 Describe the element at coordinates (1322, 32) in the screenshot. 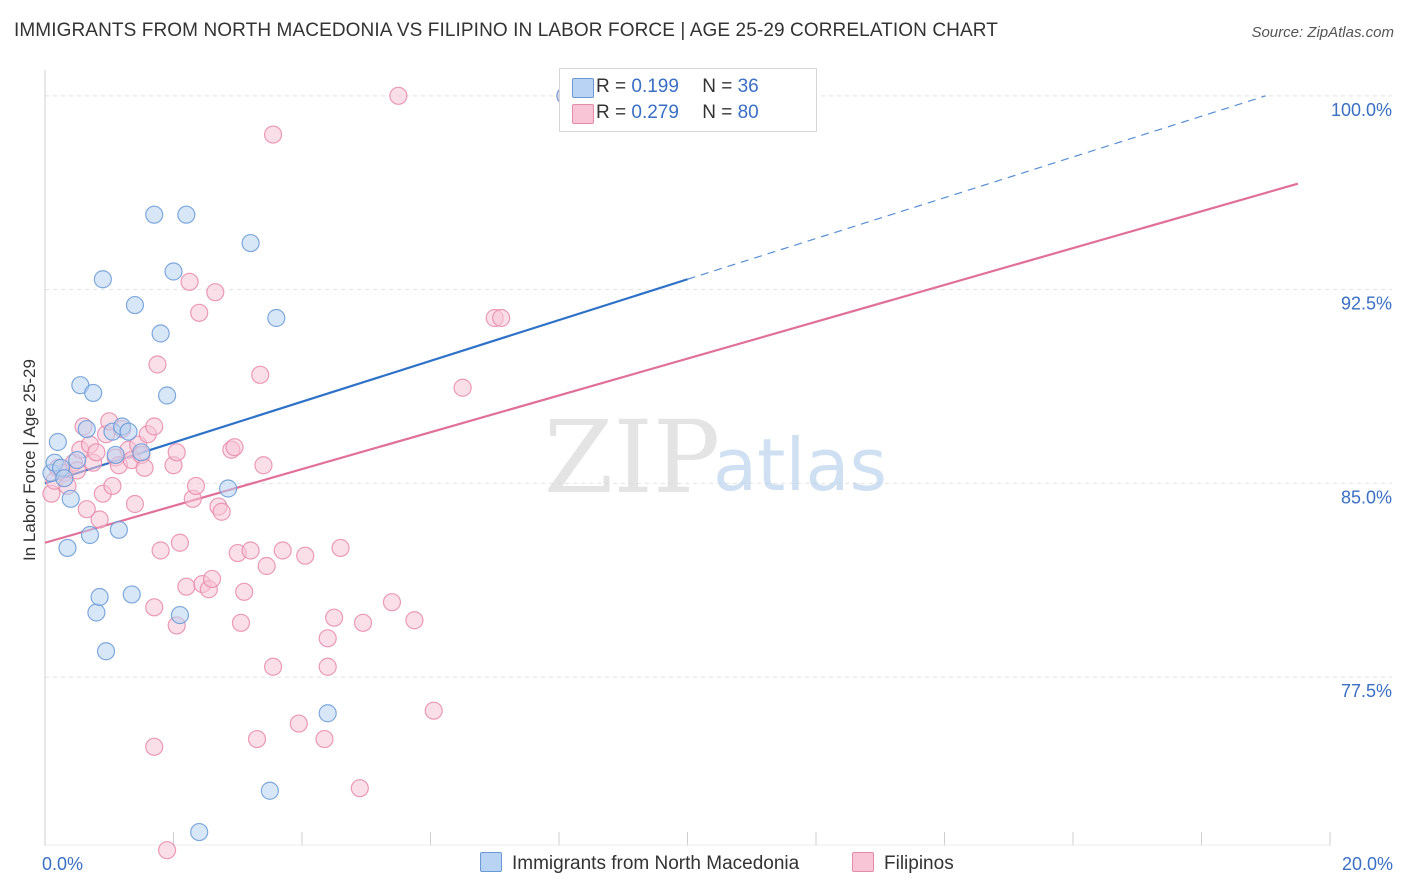

I see `source-label: Source: ZipAtlas.com` at that location.